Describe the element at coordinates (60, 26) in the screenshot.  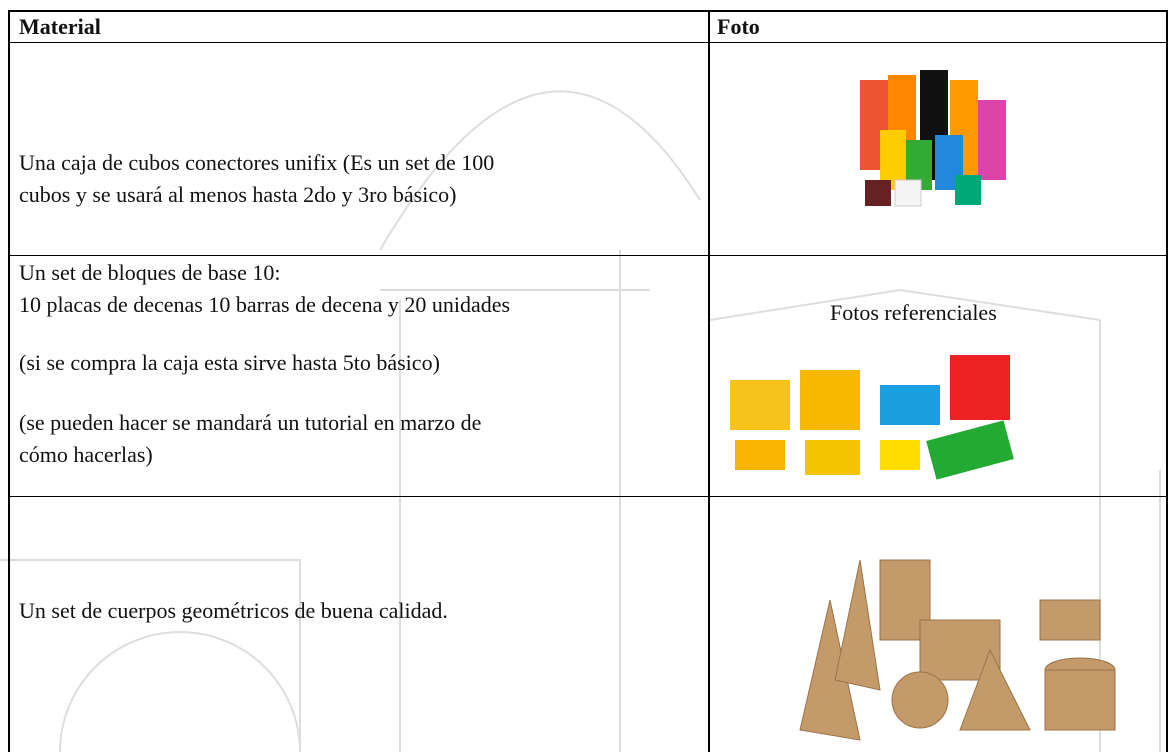
I see `header-cell: Material` at that location.